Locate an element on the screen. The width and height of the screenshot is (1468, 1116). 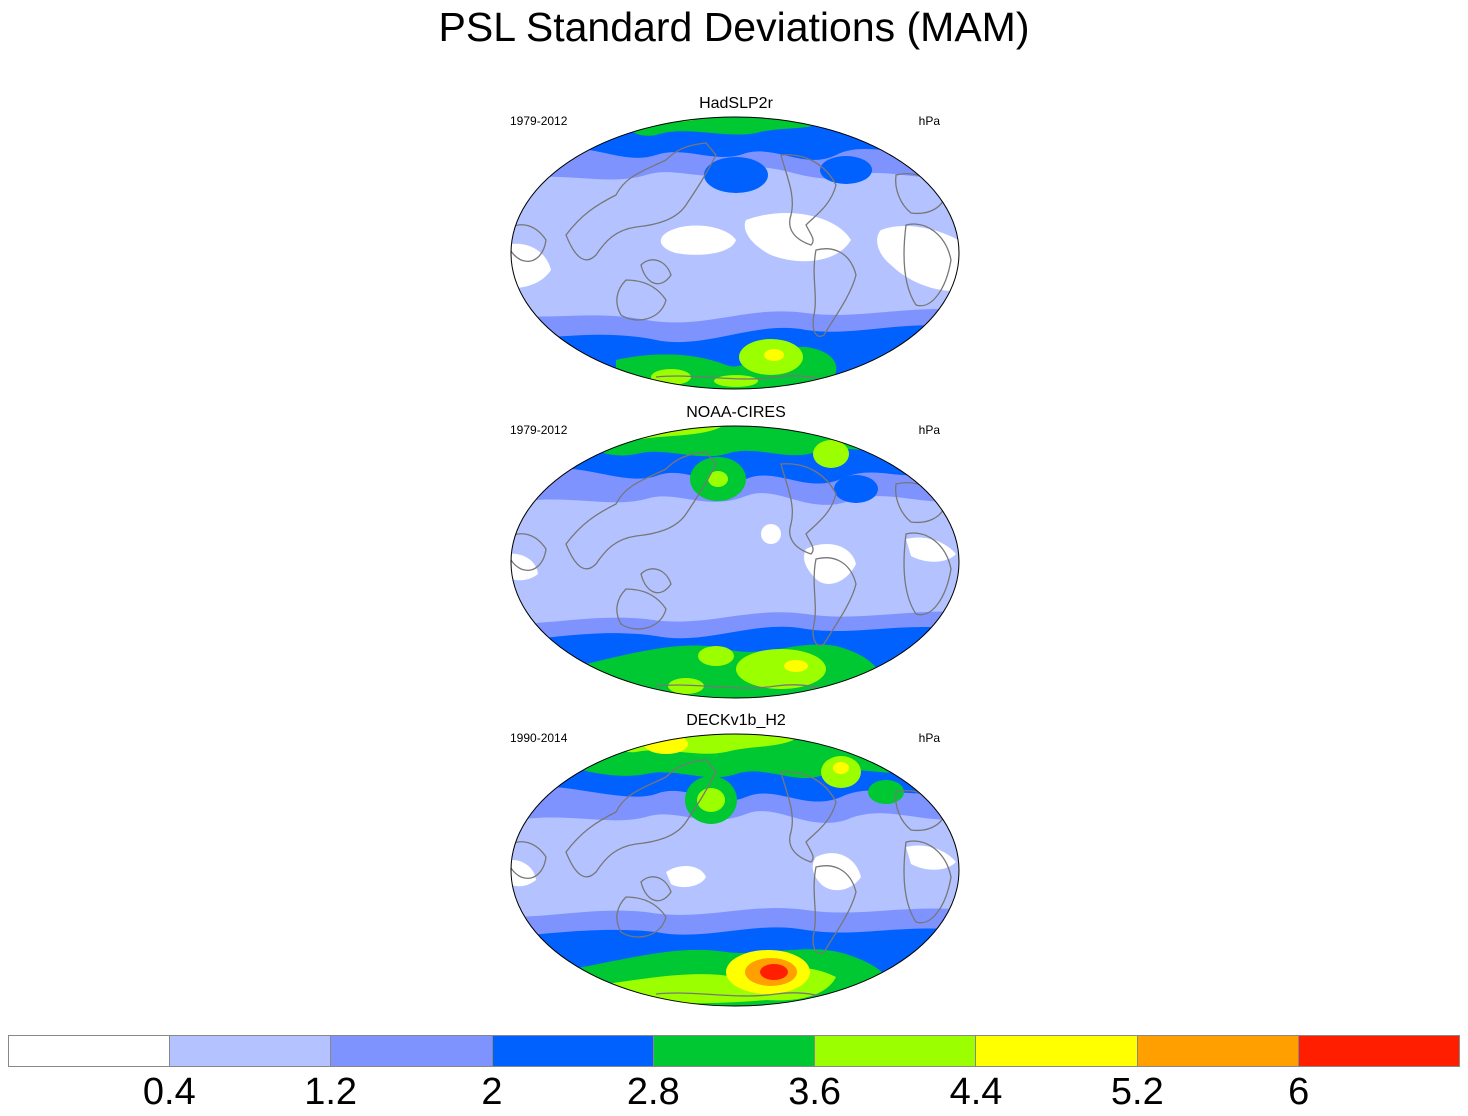
panel-period: 1990-2014 is located at coordinates (539, 738).